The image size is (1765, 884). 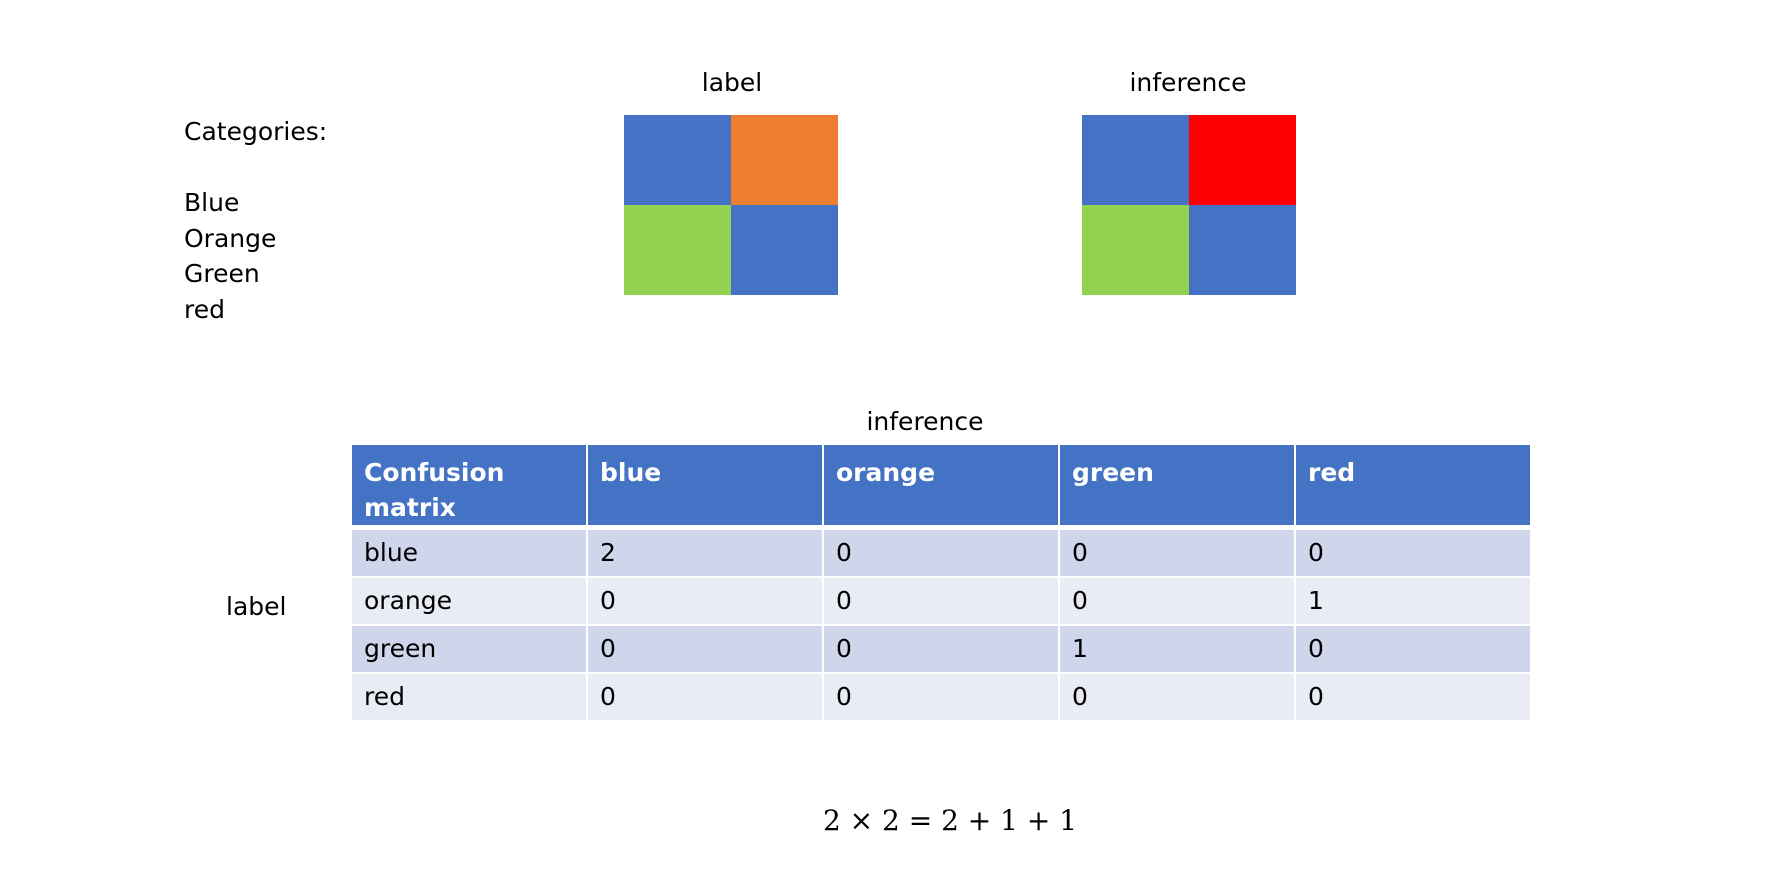 I want to click on row-header: blue, so click(x=469, y=552).